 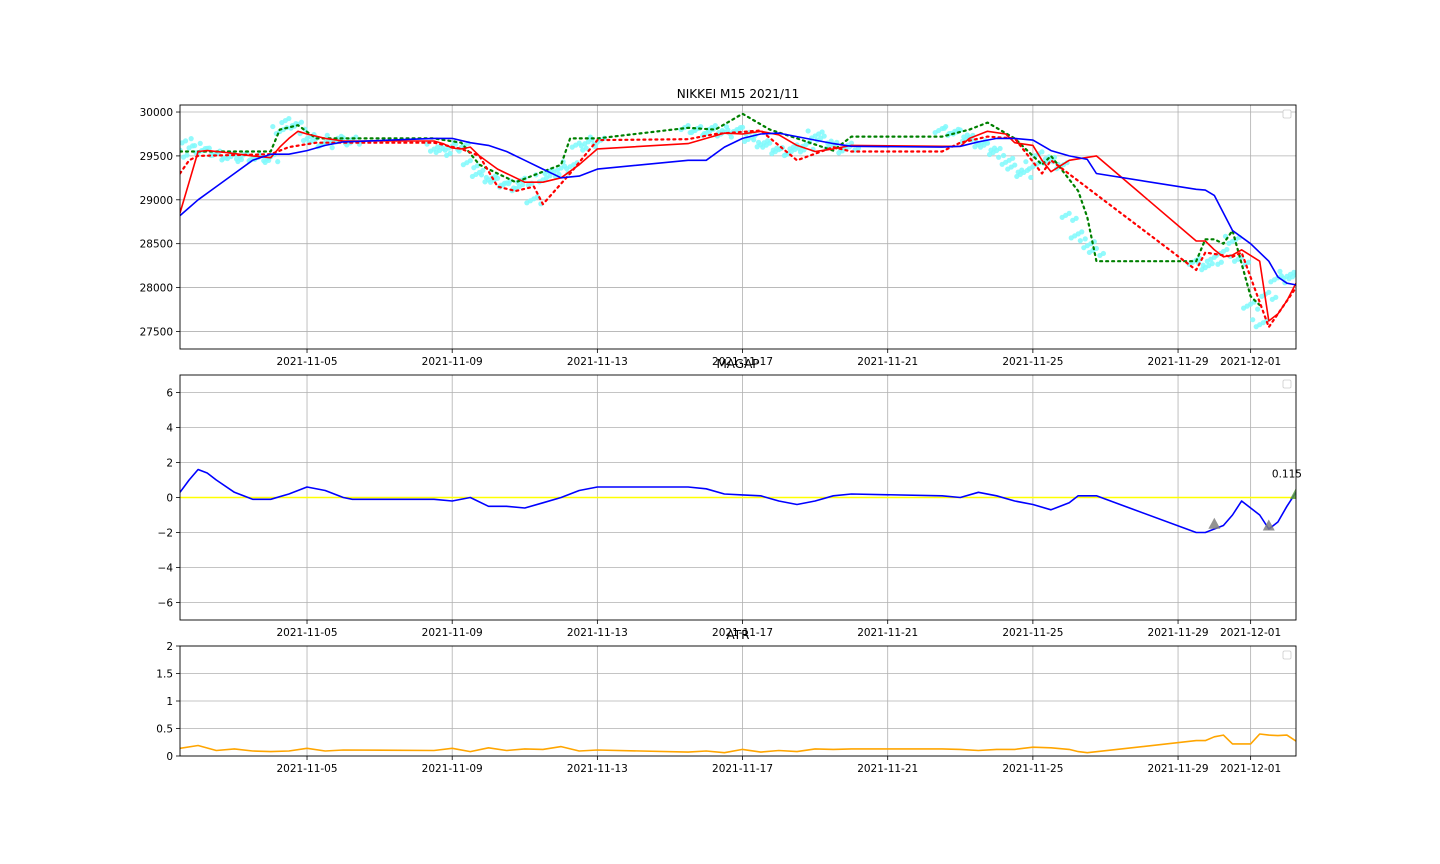 What do you see at coordinates (1032, 633) in the screenshot?
I see `magap-x-tick-label: 2021-11-25` at bounding box center [1032, 633].